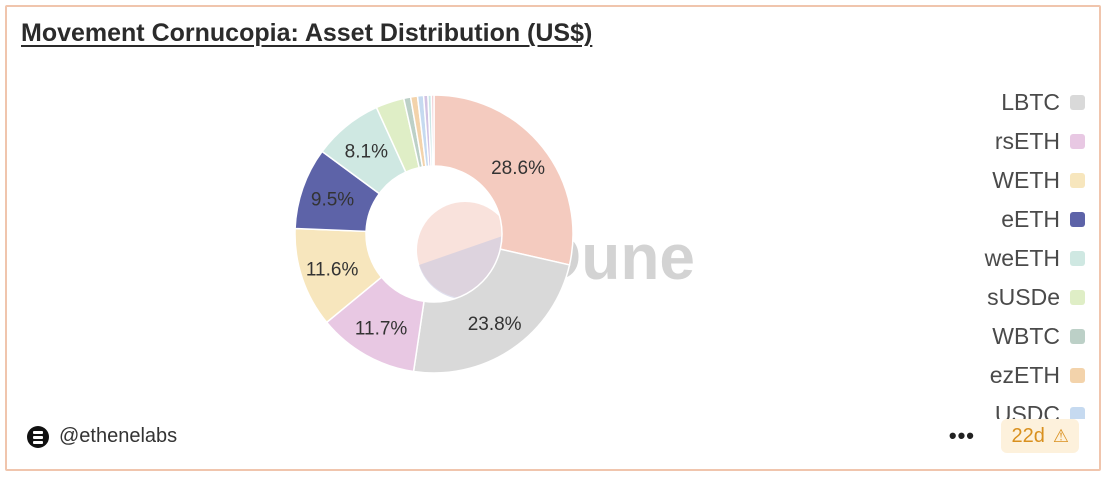 Image resolution: width=1112 pixels, height=484 pixels. What do you see at coordinates (1022, 258) in the screenshot?
I see `legend-label: weETH` at bounding box center [1022, 258].